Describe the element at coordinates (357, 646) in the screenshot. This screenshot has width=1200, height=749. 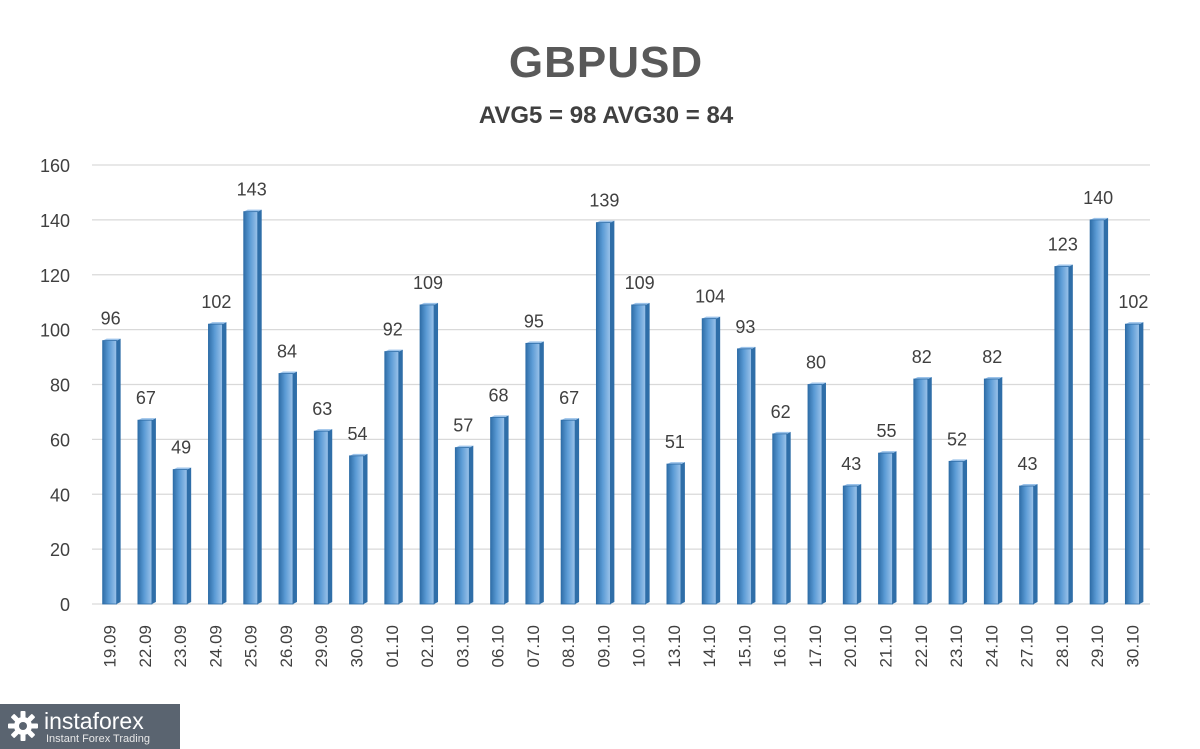
I see `x-tick-label: 30.09` at that location.